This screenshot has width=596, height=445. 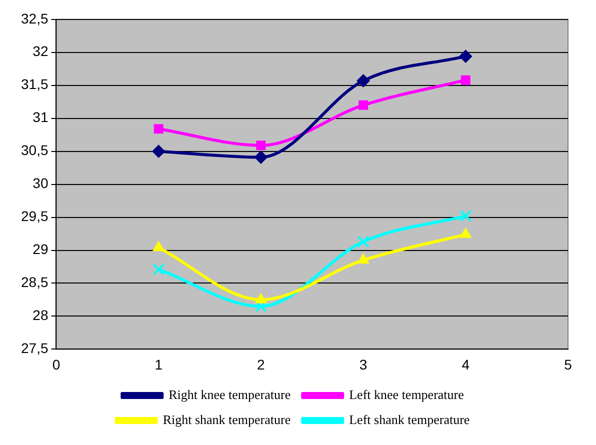 I want to click on y-tick-label: 29,5, so click(x=34, y=216).